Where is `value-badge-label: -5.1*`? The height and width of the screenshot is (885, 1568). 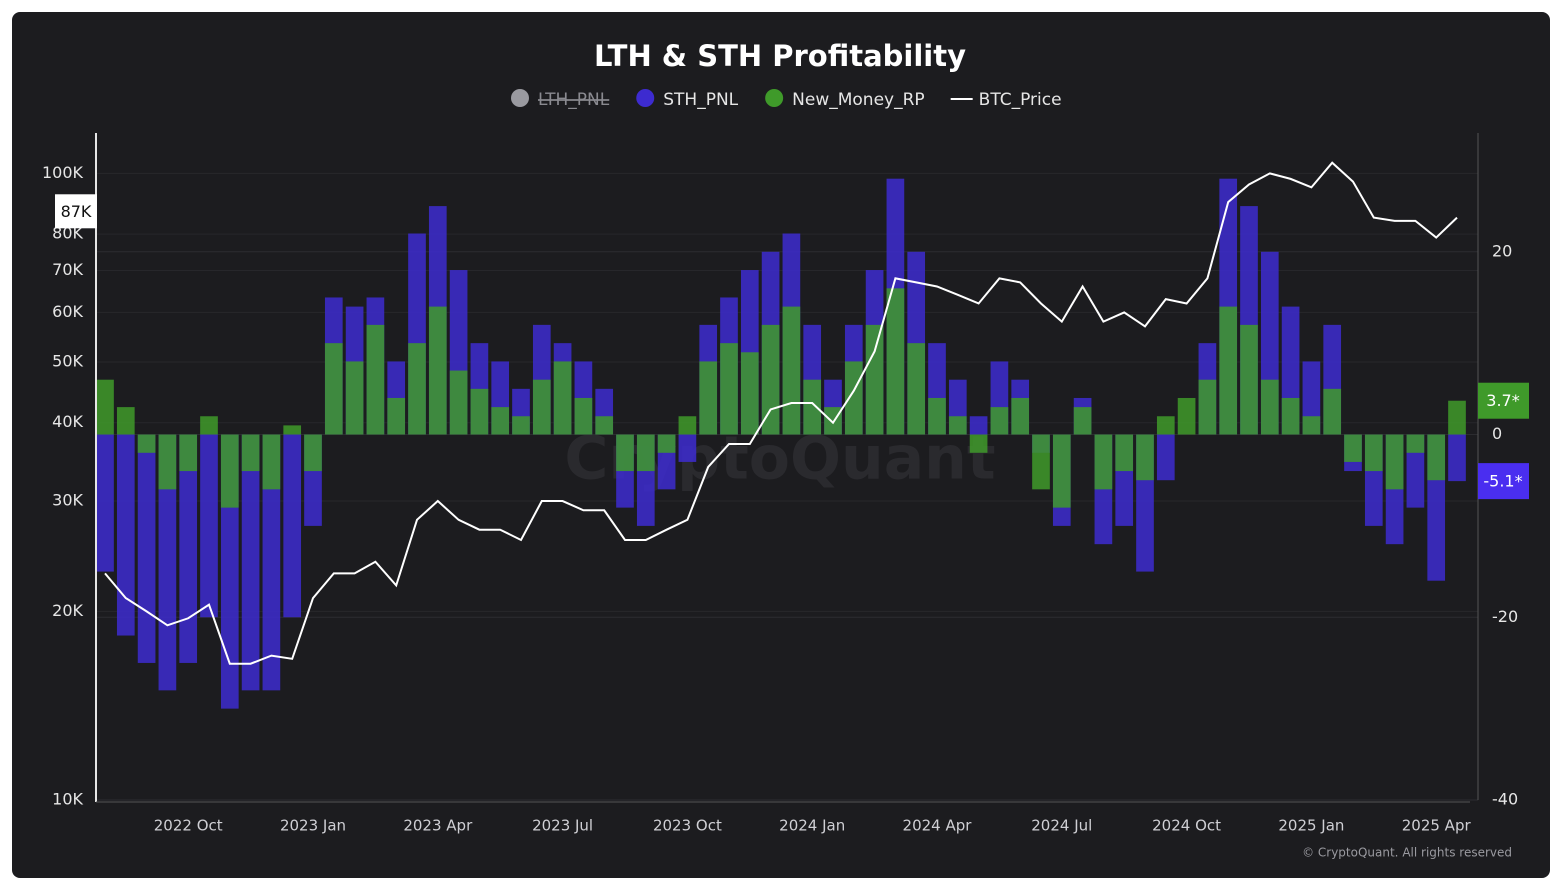
value-badge-label: -5.1* is located at coordinates (1502, 481).